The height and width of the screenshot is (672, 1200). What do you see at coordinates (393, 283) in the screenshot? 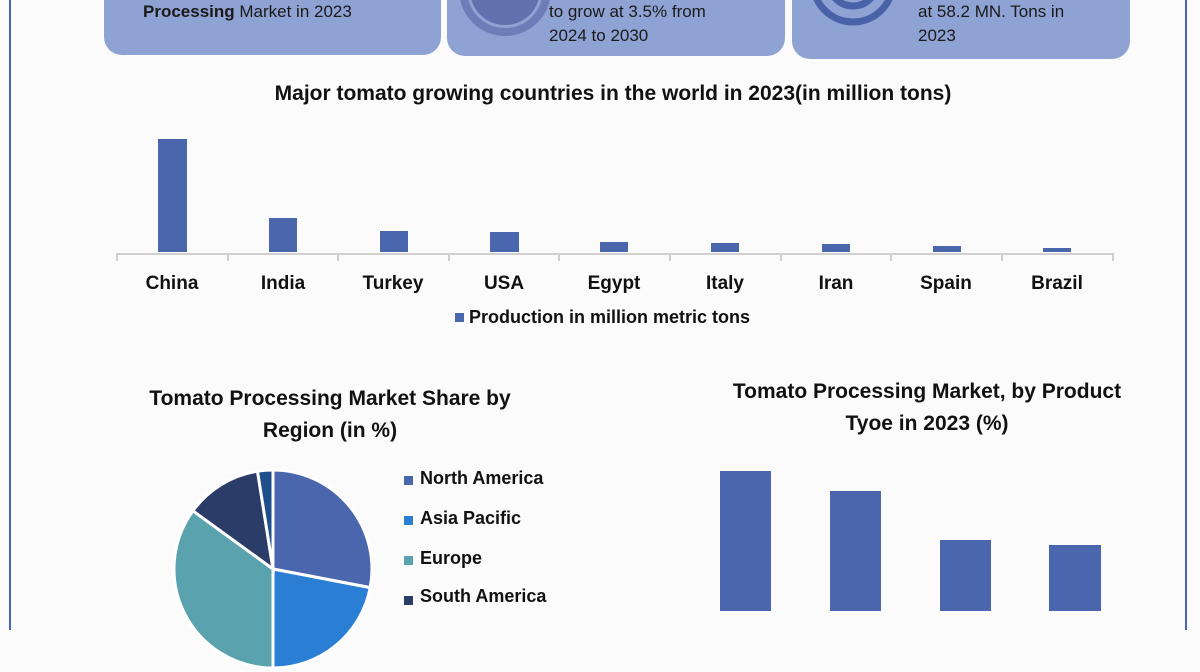
I see `x-label-turkey: Turkey` at bounding box center [393, 283].